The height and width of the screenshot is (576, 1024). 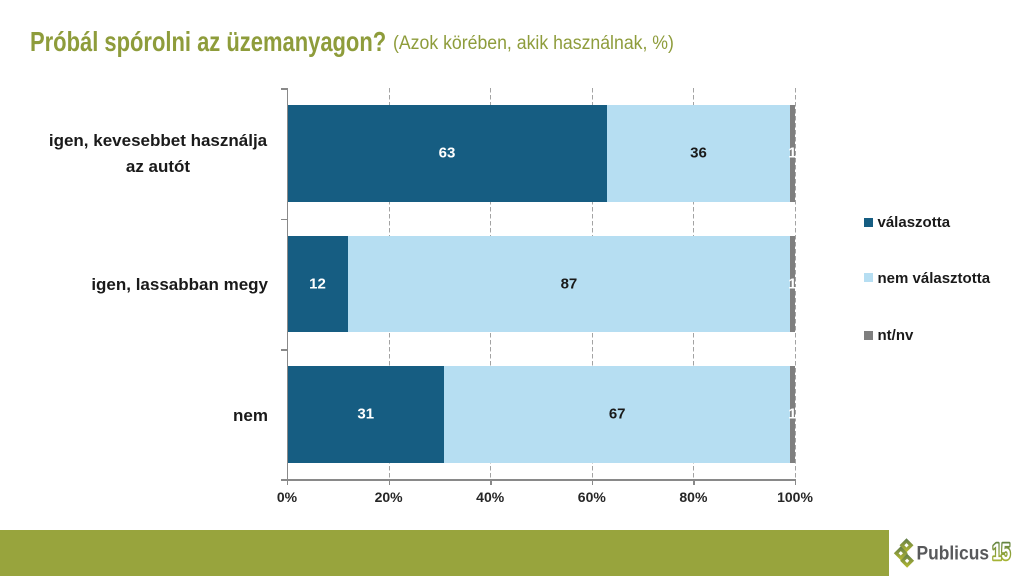 I want to click on svg-text: 15, so click(x=1001, y=551).